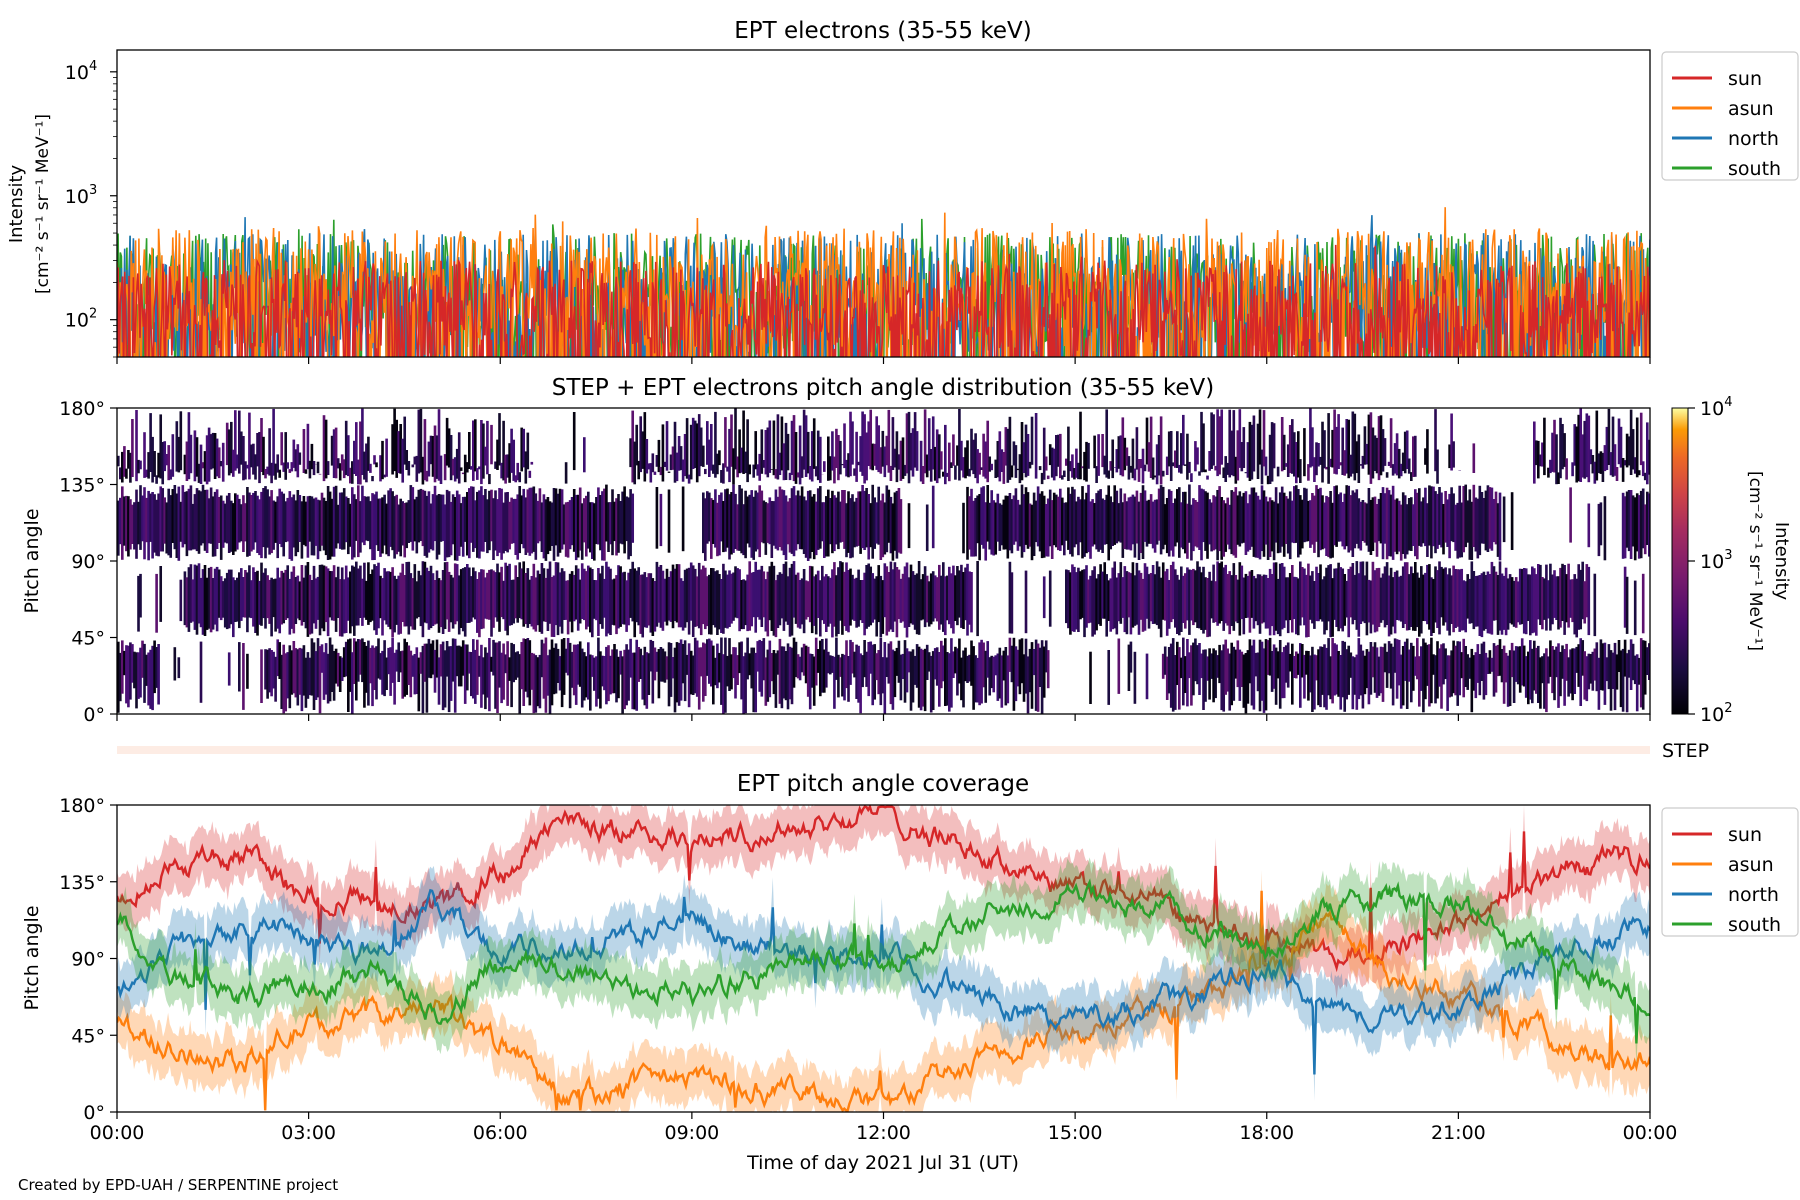  Describe the element at coordinates (32, 560) in the screenshot. I see `panel2-ylabel: Pitch angle` at that location.